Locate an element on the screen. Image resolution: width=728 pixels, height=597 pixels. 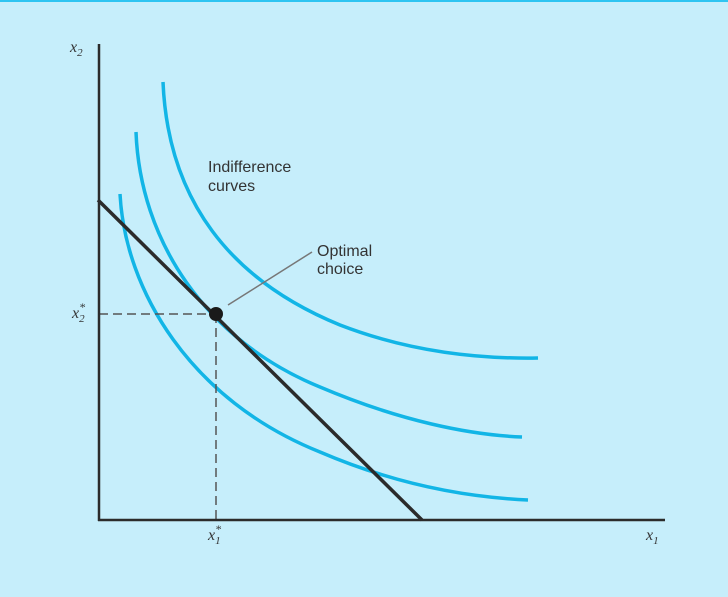
y-axis-label: x2 is located at coordinates (76, 49).